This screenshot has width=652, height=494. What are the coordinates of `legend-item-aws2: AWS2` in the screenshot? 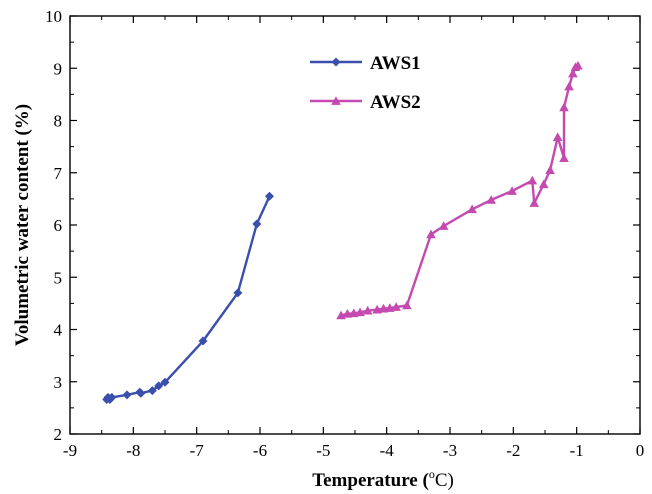 It's located at (365, 102).